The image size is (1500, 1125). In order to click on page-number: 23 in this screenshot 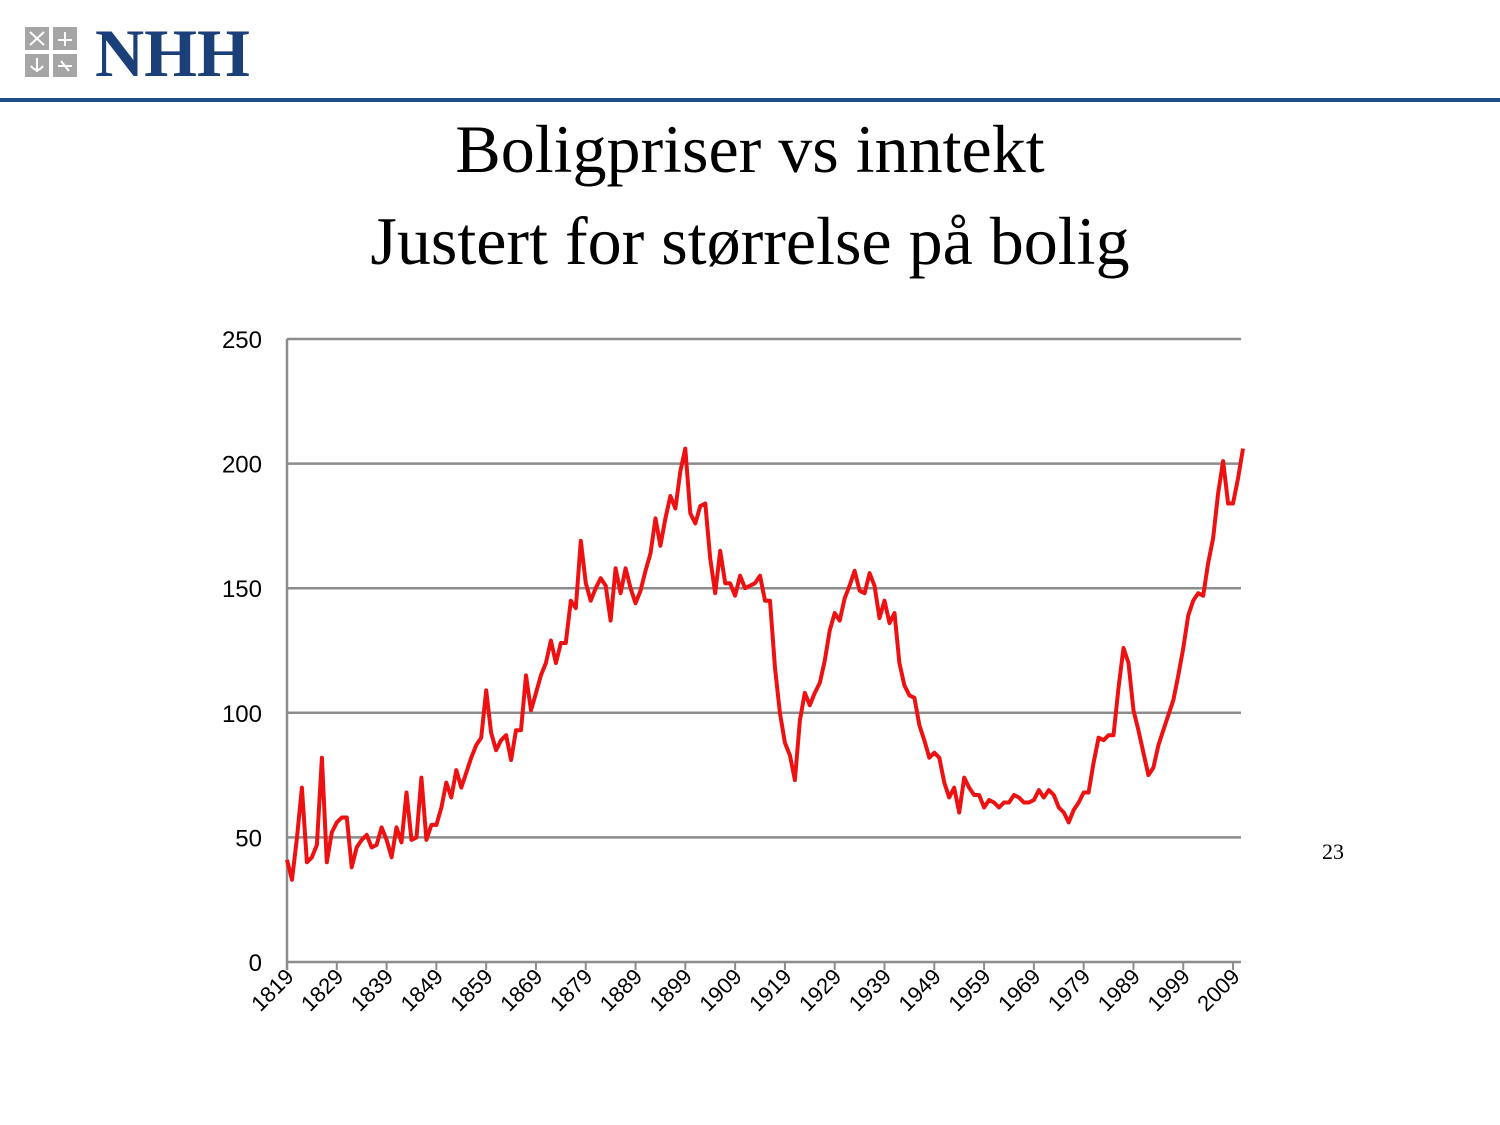, I will do `click(1333, 851)`.